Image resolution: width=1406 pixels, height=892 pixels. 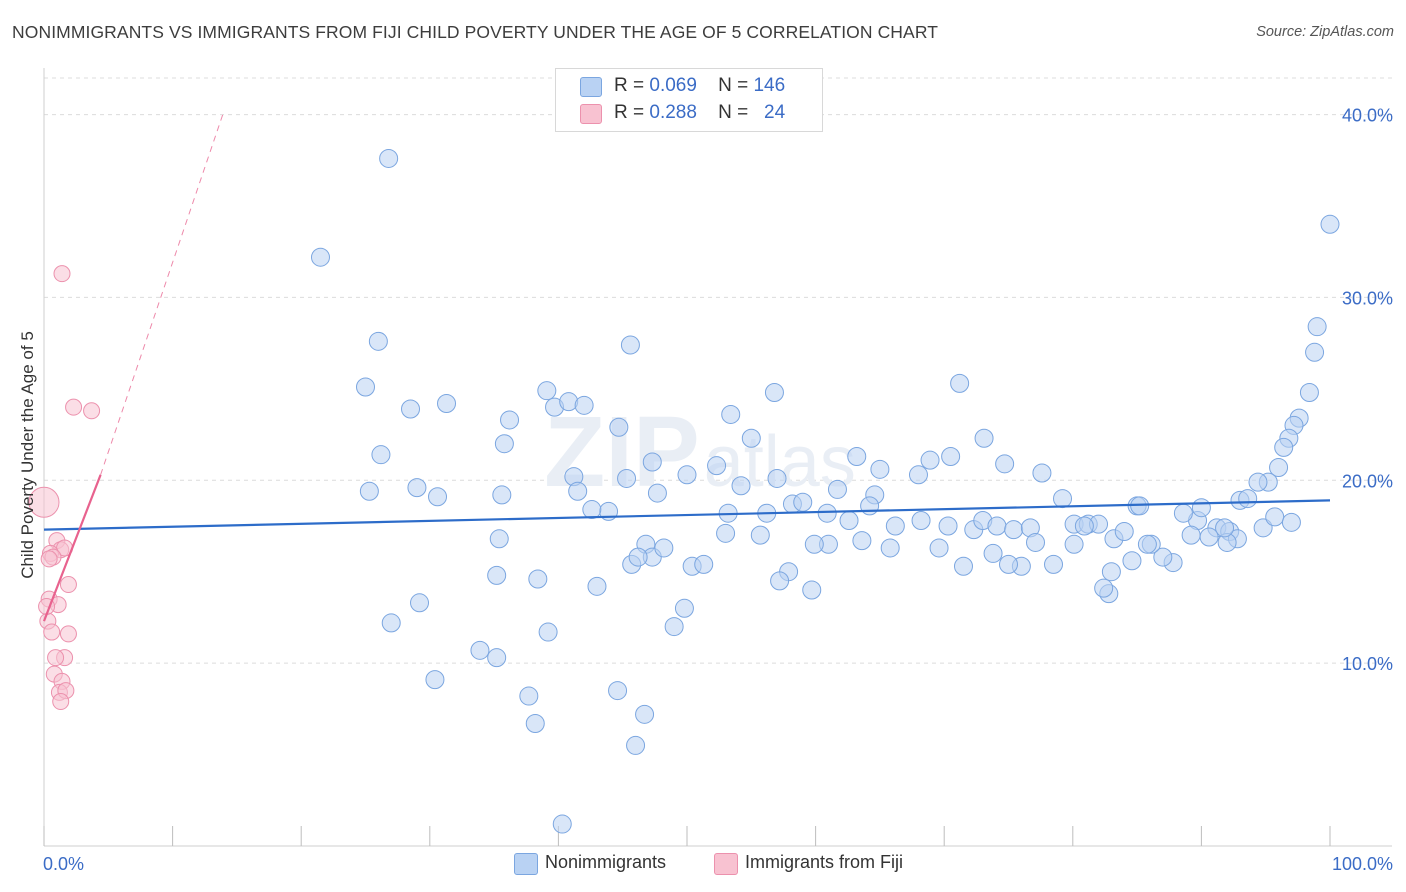 What do you see at coordinates (27, 455) in the screenshot?
I see `y-axis-label: Child Poverty Under the Age of 5` at bounding box center [27, 455].